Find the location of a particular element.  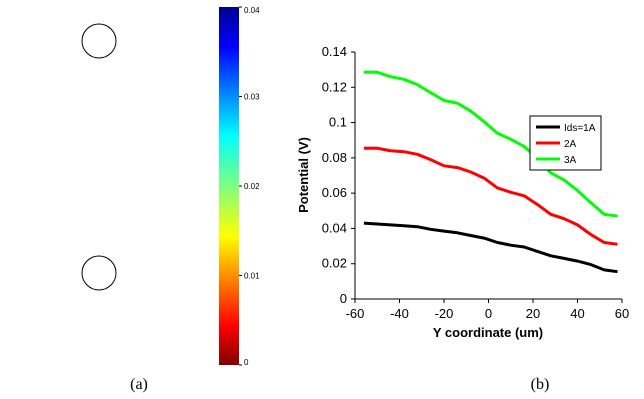

legend-label-1: Ids=1A is located at coordinates (580, 128).